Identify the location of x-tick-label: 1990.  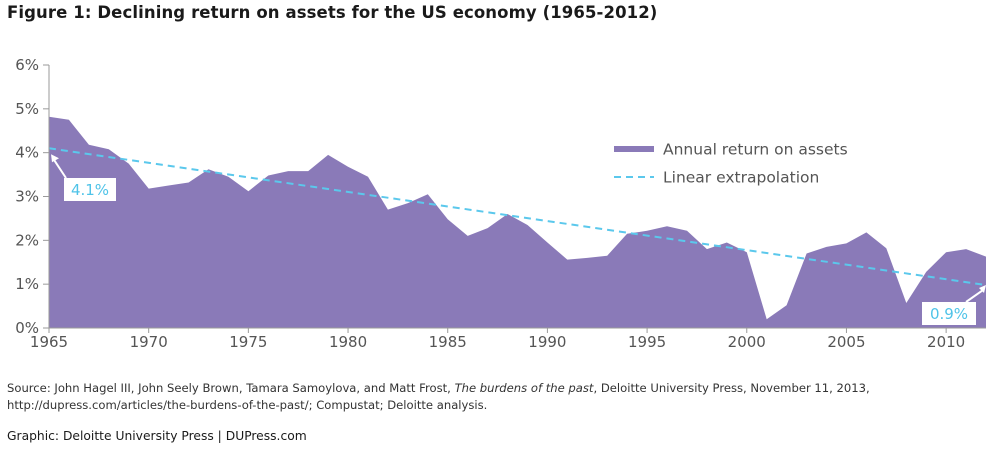
(547, 342).